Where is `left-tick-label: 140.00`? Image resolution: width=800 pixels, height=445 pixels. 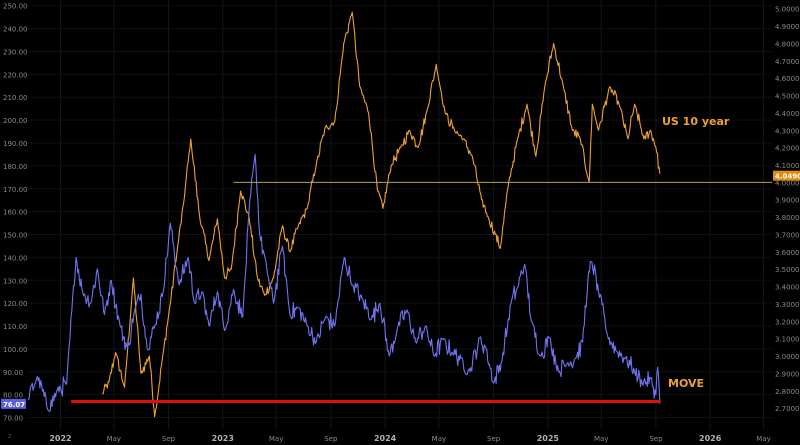
left-tick-label: 140.00 is located at coordinates (15, 258).